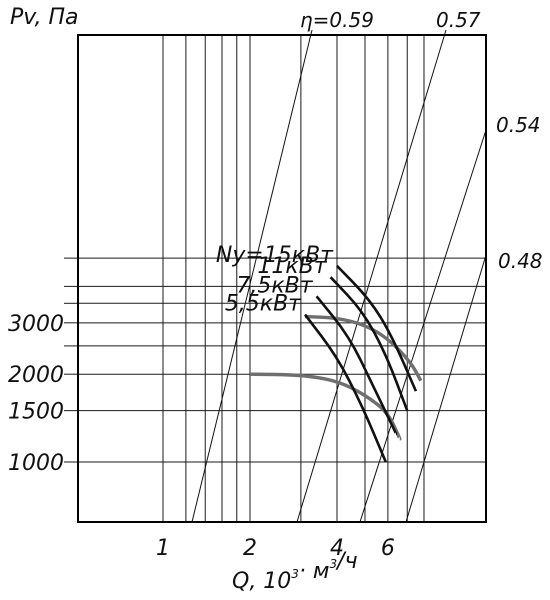 The image size is (550, 600). What do you see at coordinates (337, 548) in the screenshot?
I see `x-tick-label: 4` at bounding box center [337, 548].